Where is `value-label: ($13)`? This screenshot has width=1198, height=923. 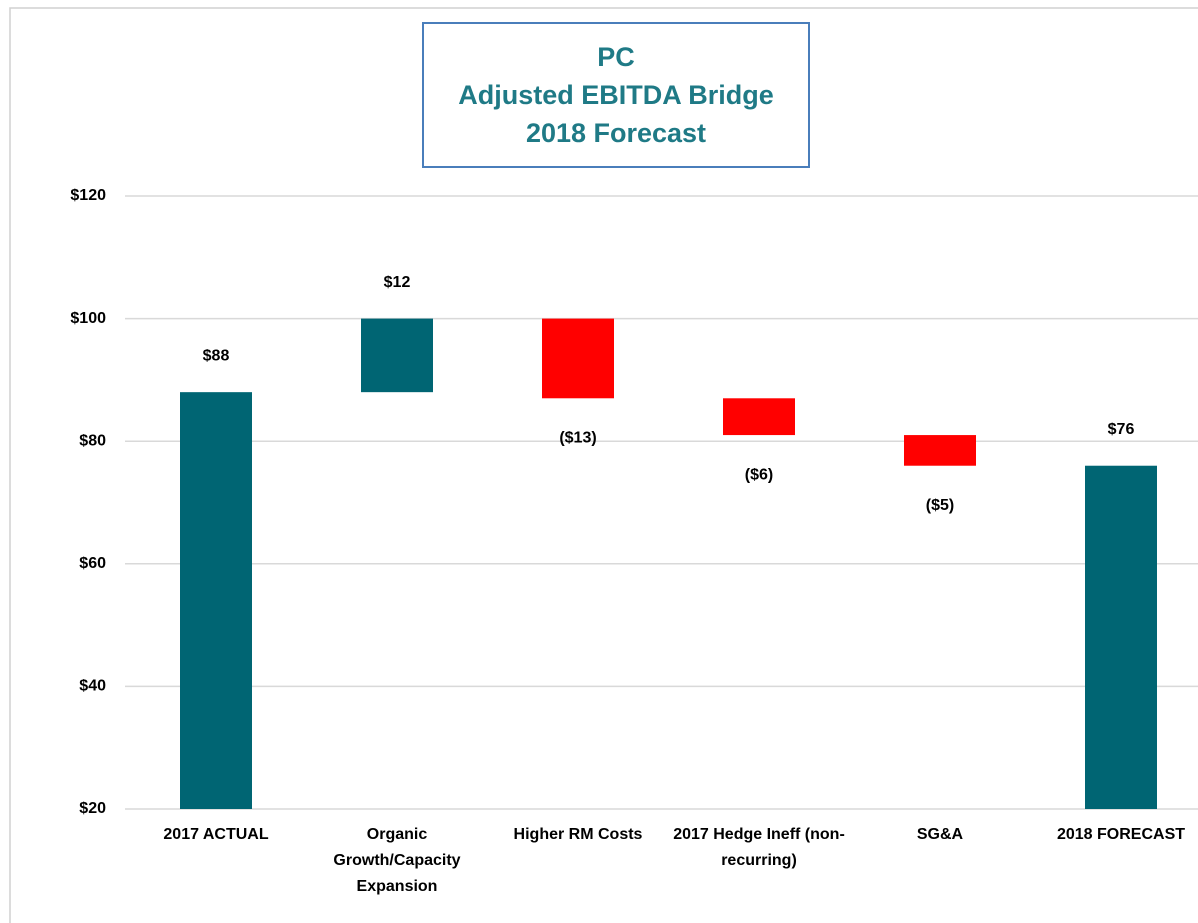
value-label: ($13) is located at coordinates (577, 438).